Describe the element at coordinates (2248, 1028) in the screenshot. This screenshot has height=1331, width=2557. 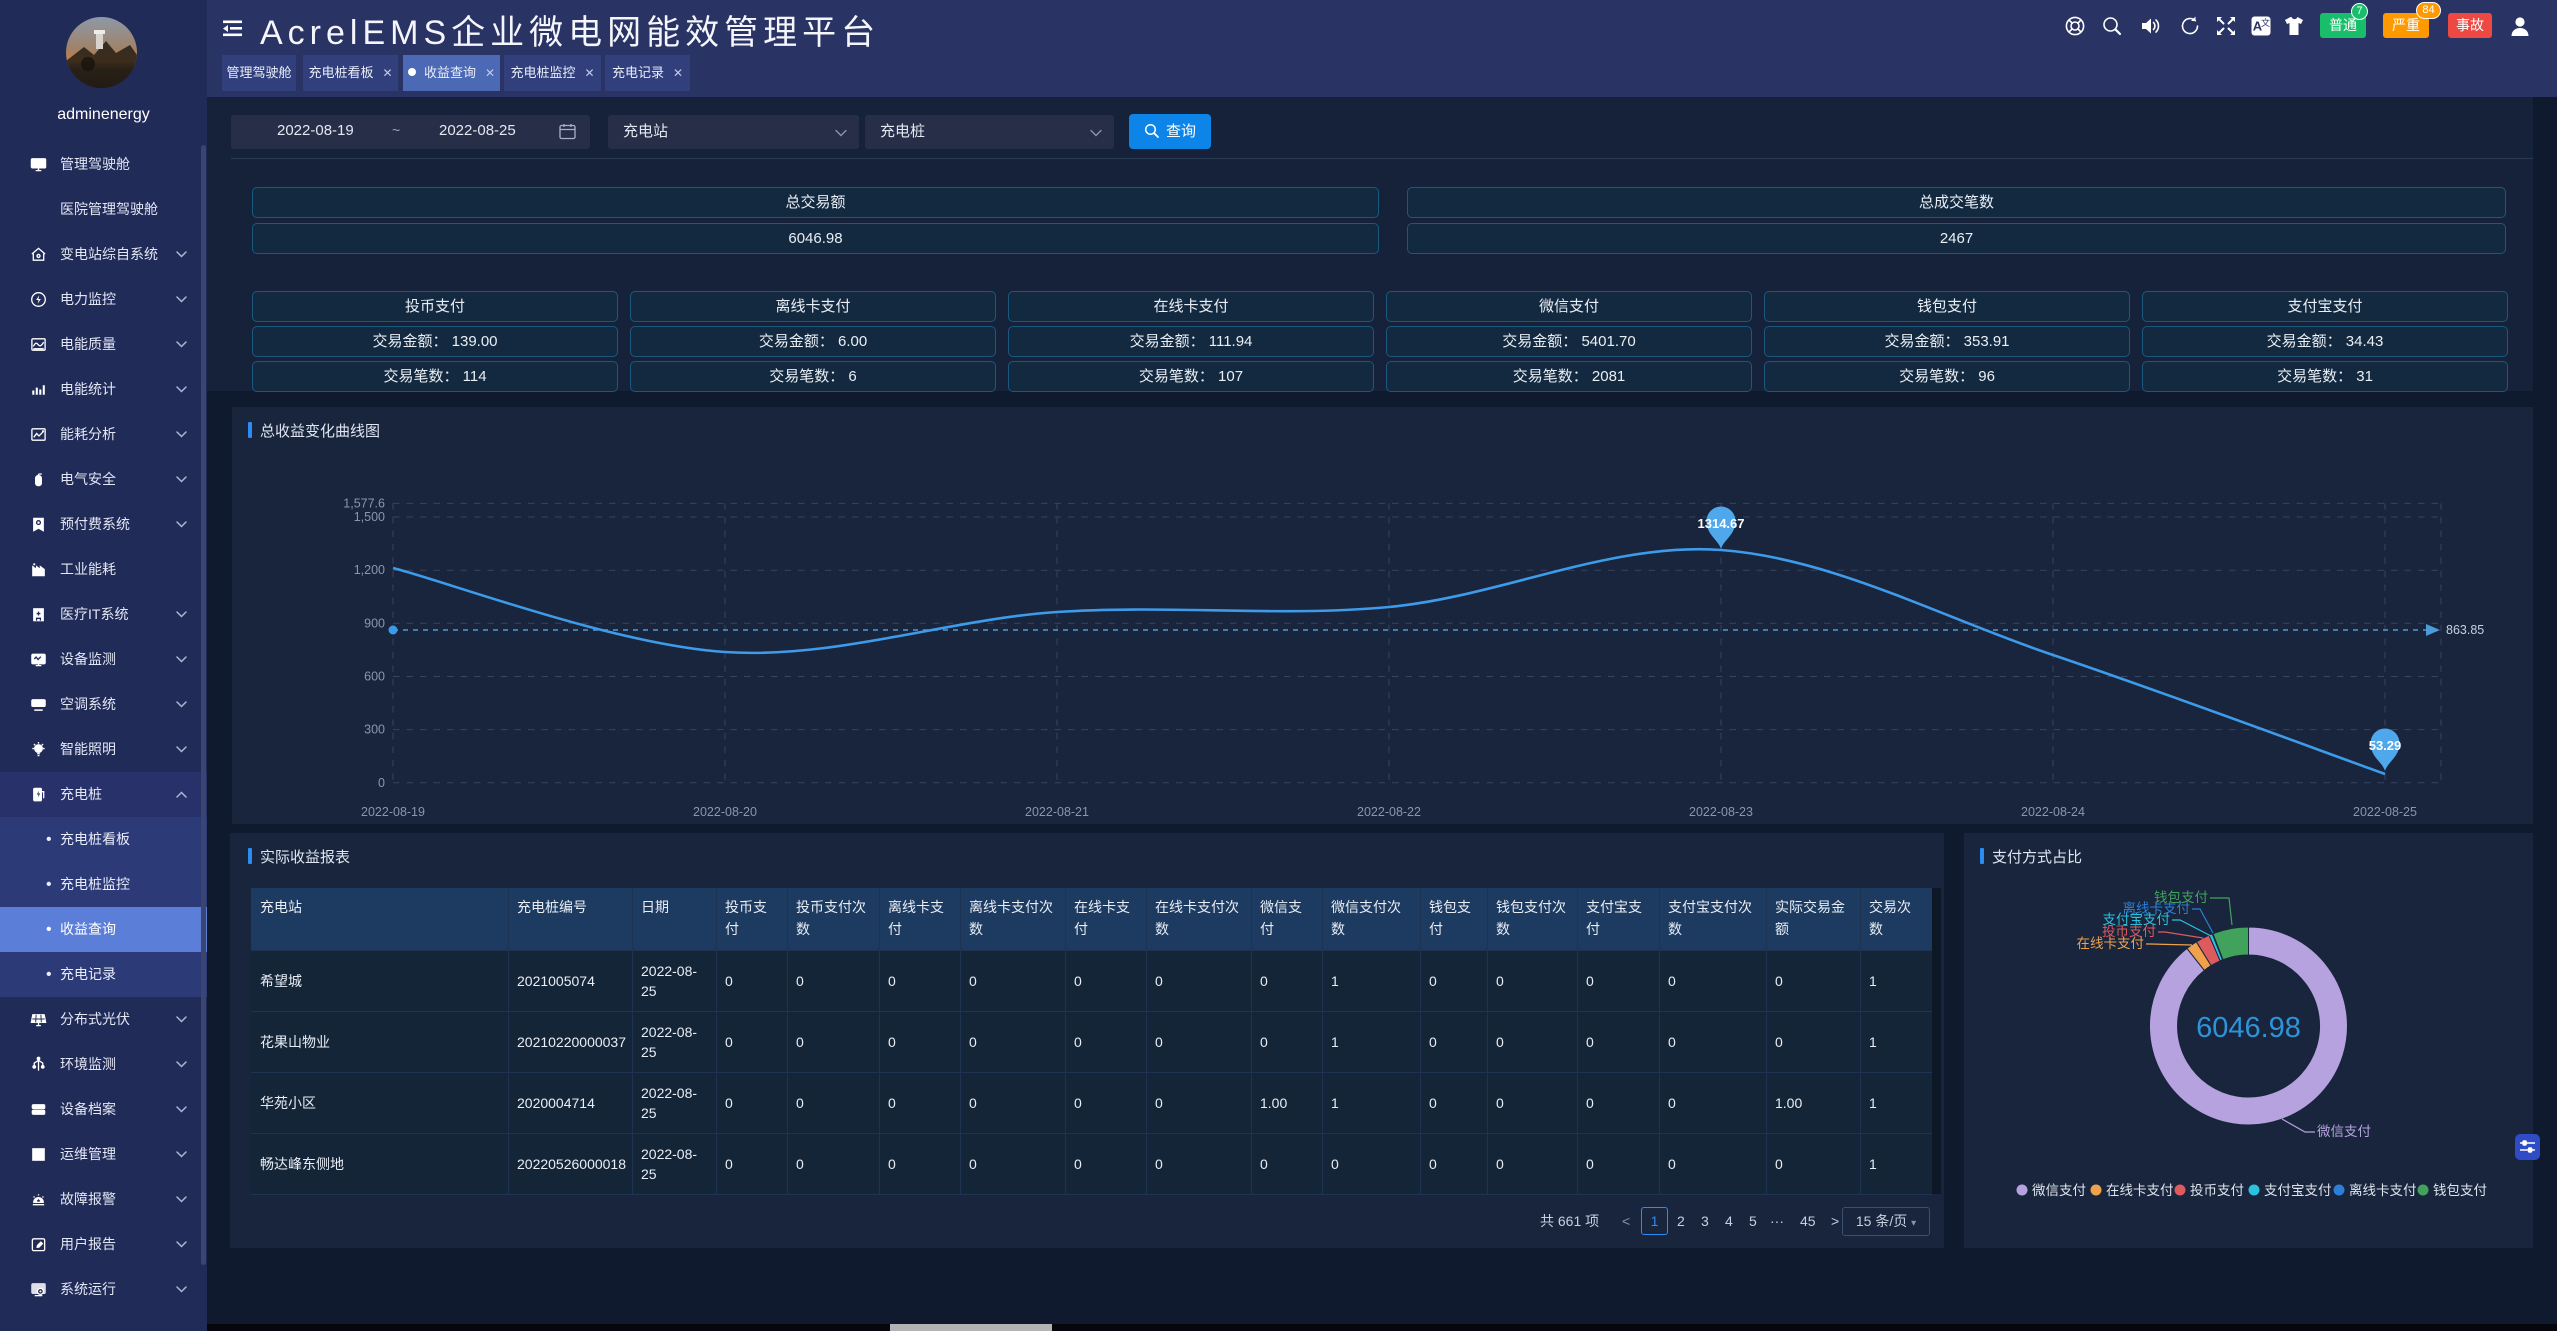
I see `svg-text: 6046.98` at that location.